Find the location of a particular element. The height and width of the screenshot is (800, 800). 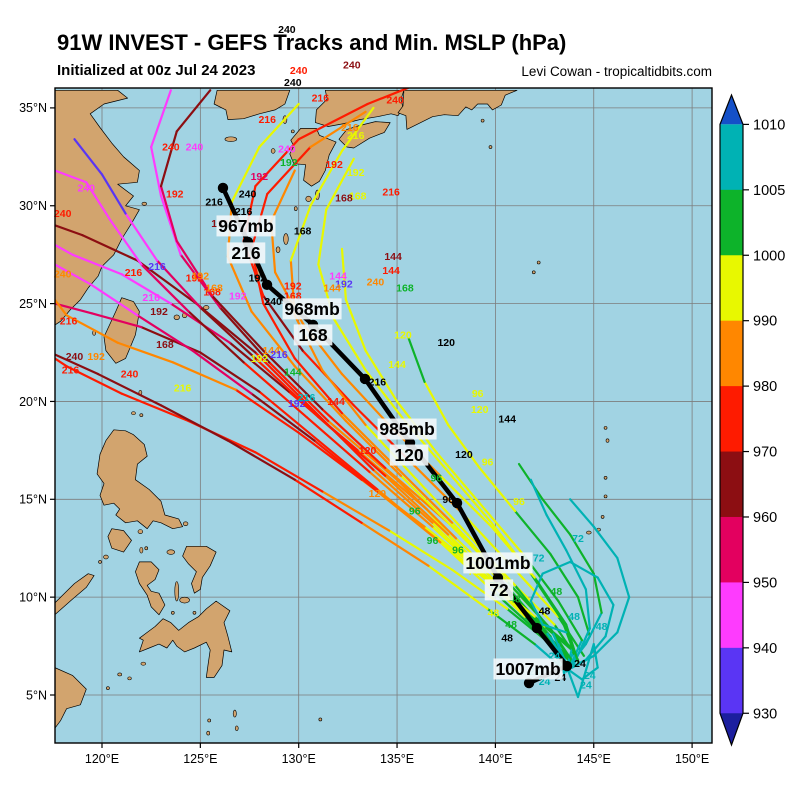

mean-track-label: 1001mb is located at coordinates (497, 563).